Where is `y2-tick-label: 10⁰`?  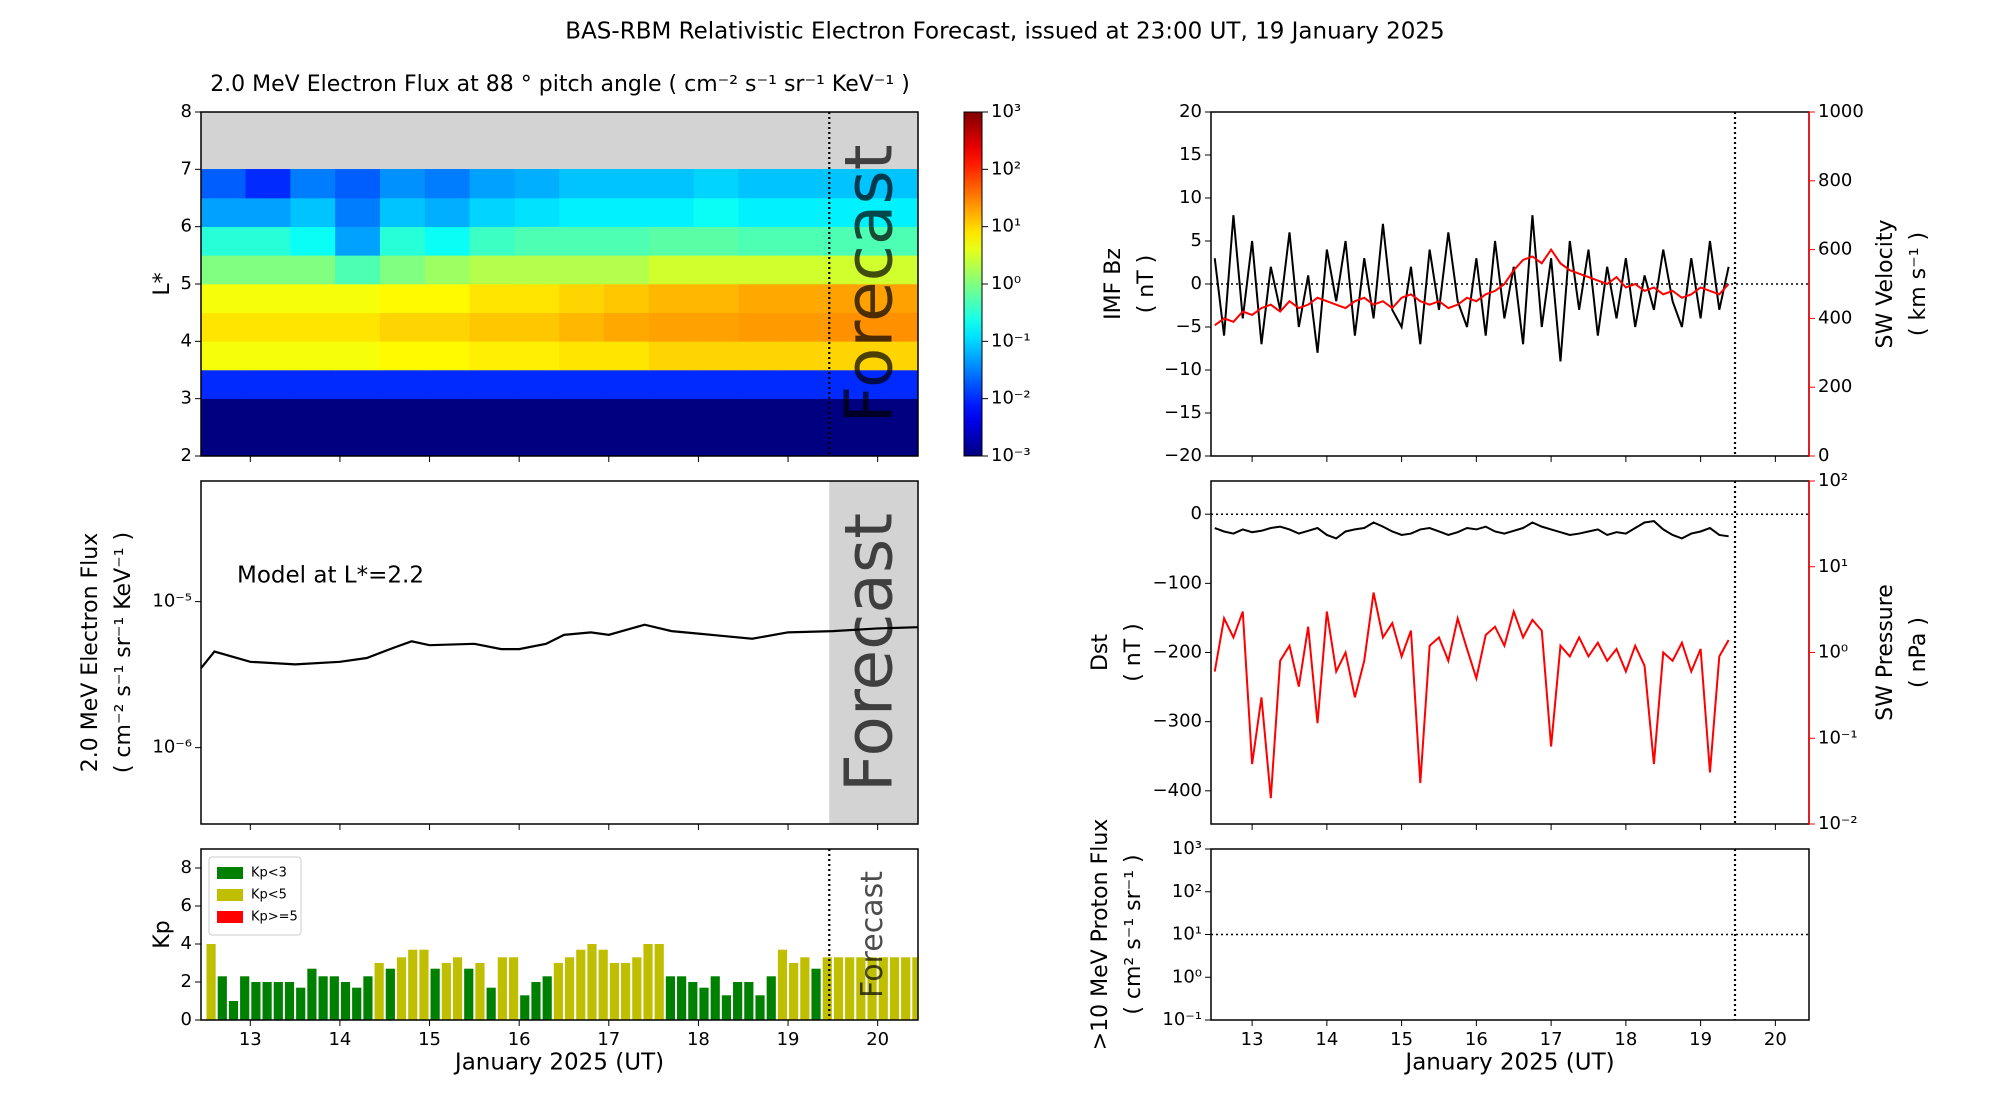
y2-tick-label: 10⁰ is located at coordinates (1833, 652).